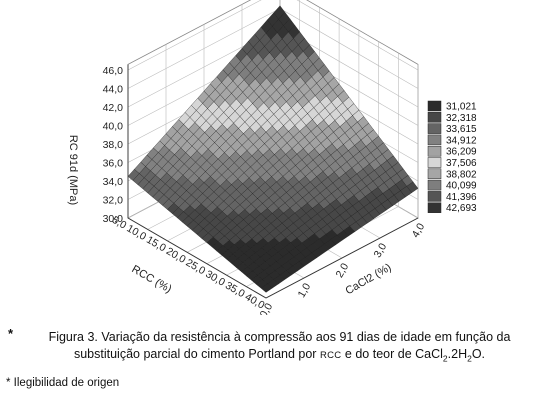  What do you see at coordinates (461, 208) in the screenshot?
I see `legend-label: 42,693` at bounding box center [461, 208].